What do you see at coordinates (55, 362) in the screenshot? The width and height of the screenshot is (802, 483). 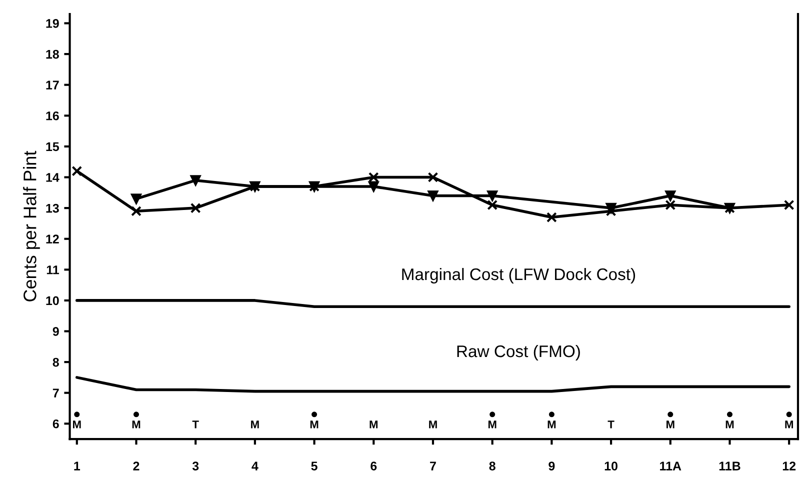 I see `y-tick-label: 8` at bounding box center [55, 362].